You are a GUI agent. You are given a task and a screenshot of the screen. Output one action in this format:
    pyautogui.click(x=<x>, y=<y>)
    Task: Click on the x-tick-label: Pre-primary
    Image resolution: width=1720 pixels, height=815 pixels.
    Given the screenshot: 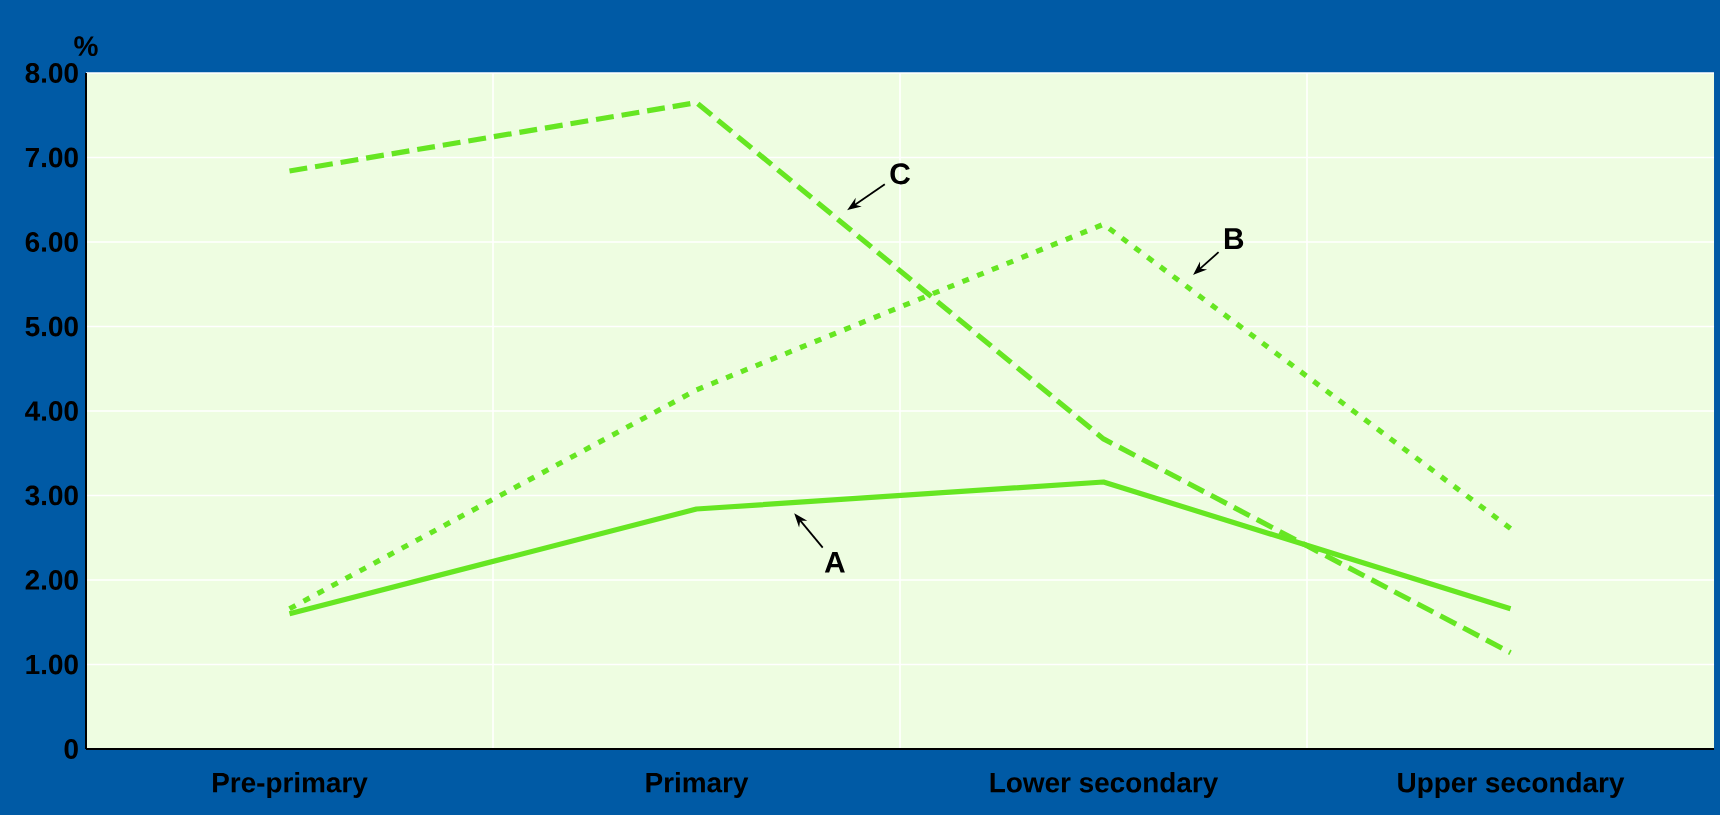 What is the action you would take?
    pyautogui.click(x=290, y=784)
    